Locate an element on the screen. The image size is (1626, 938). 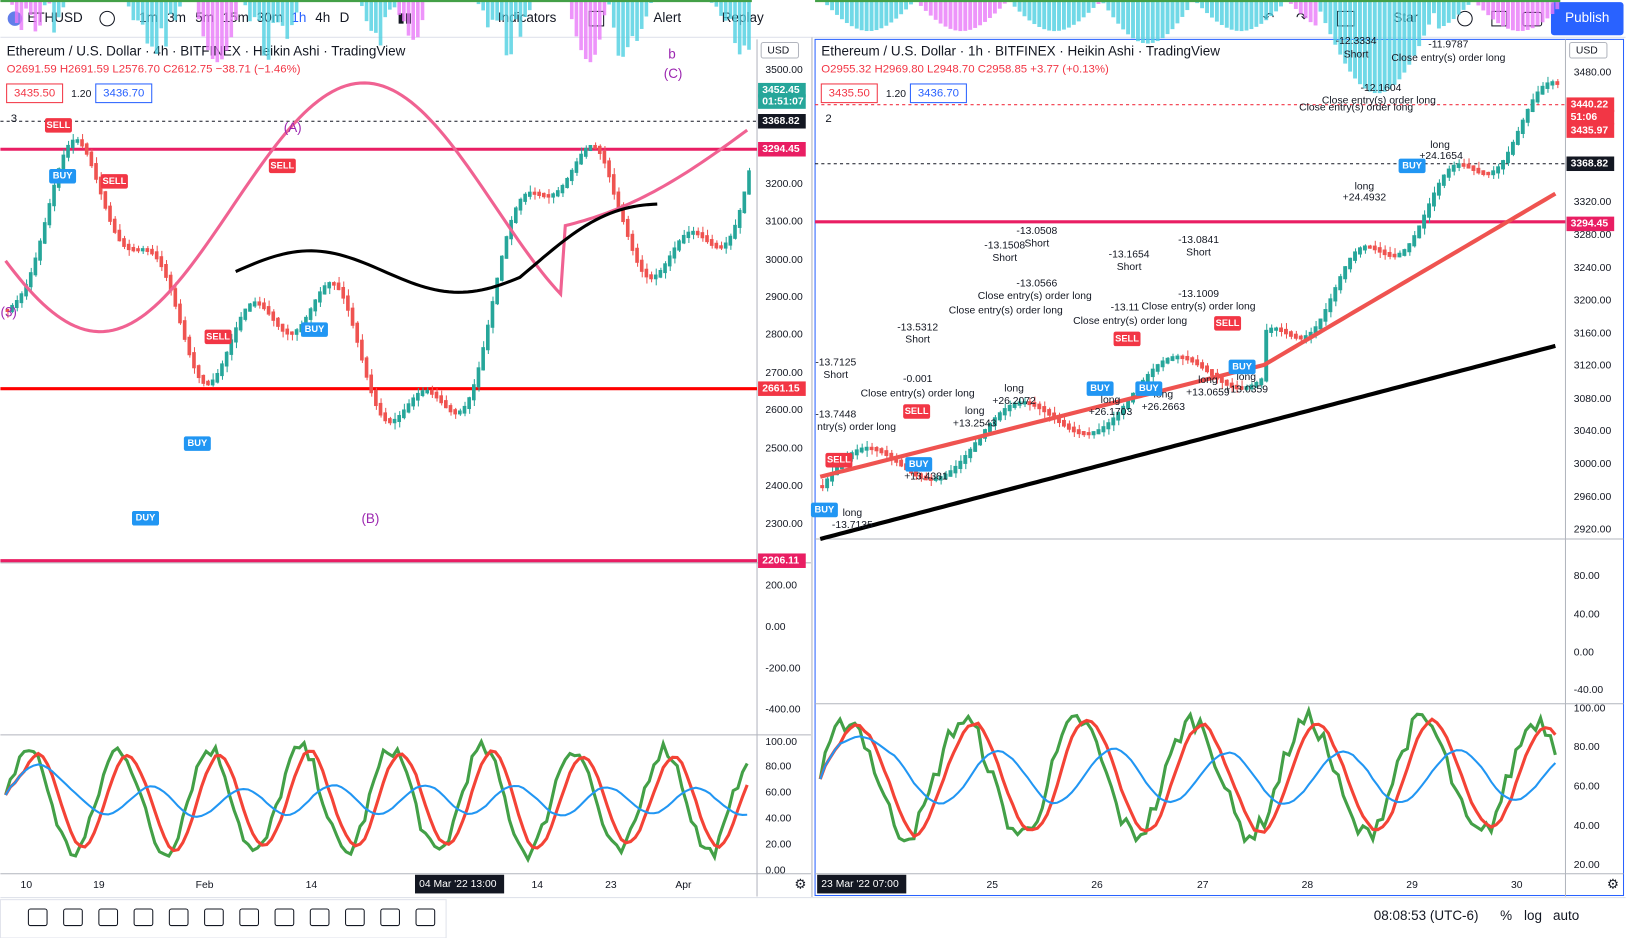
log-toggle: log is located at coordinates (1533, 915).